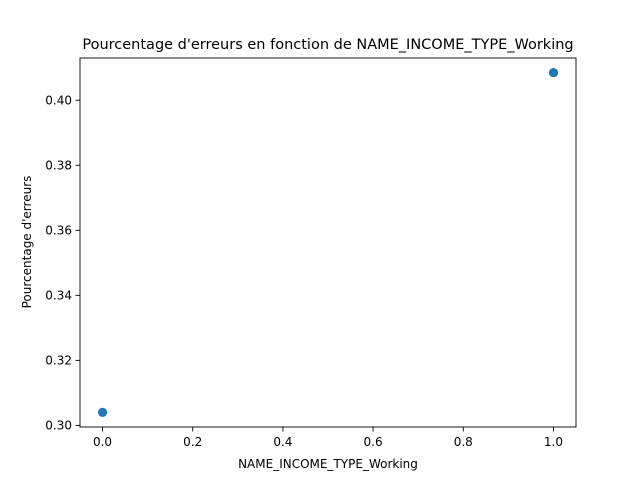 This screenshot has height=480, width=640. Describe the element at coordinates (58, 100) in the screenshot. I see `y-tick-label-5: 0.40` at that location.